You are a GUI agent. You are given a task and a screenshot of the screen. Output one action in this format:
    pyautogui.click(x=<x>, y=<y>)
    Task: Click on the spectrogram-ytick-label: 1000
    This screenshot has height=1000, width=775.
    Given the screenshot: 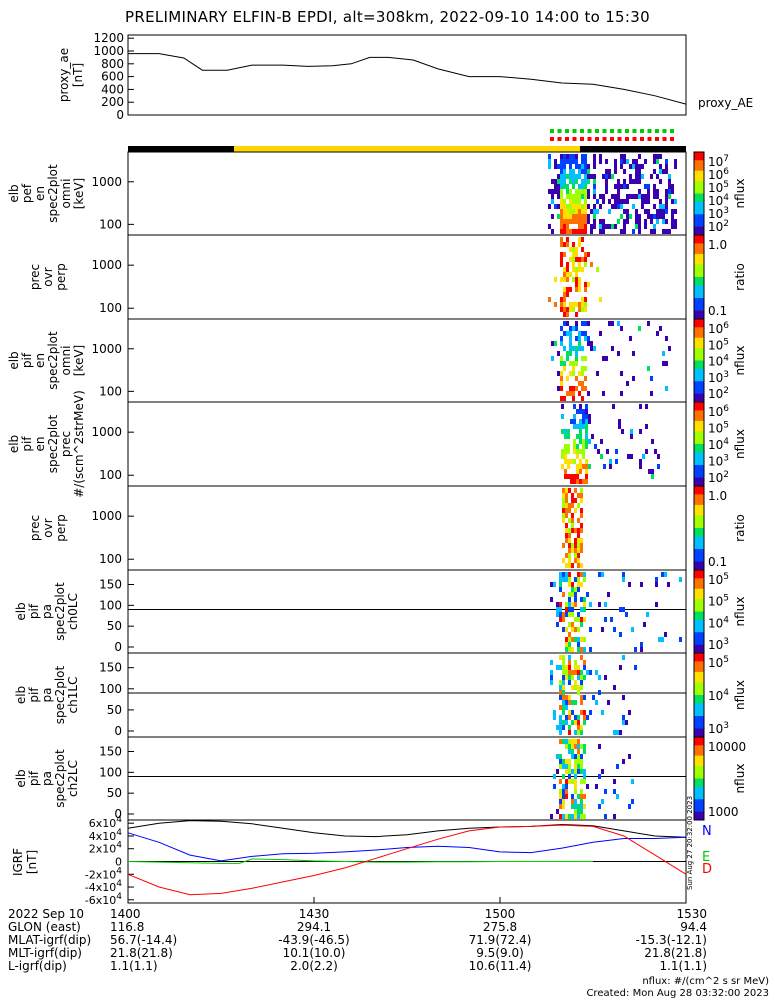 What is the action you would take?
    pyautogui.click(x=106, y=349)
    